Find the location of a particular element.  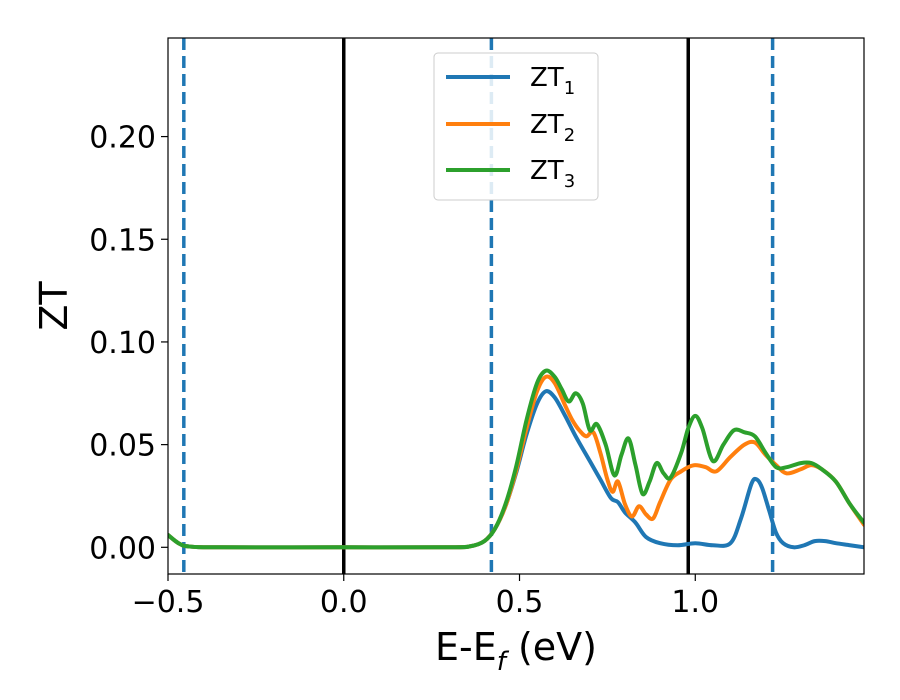

legend-label-zt2: ZT2 is located at coordinates (552, 128).